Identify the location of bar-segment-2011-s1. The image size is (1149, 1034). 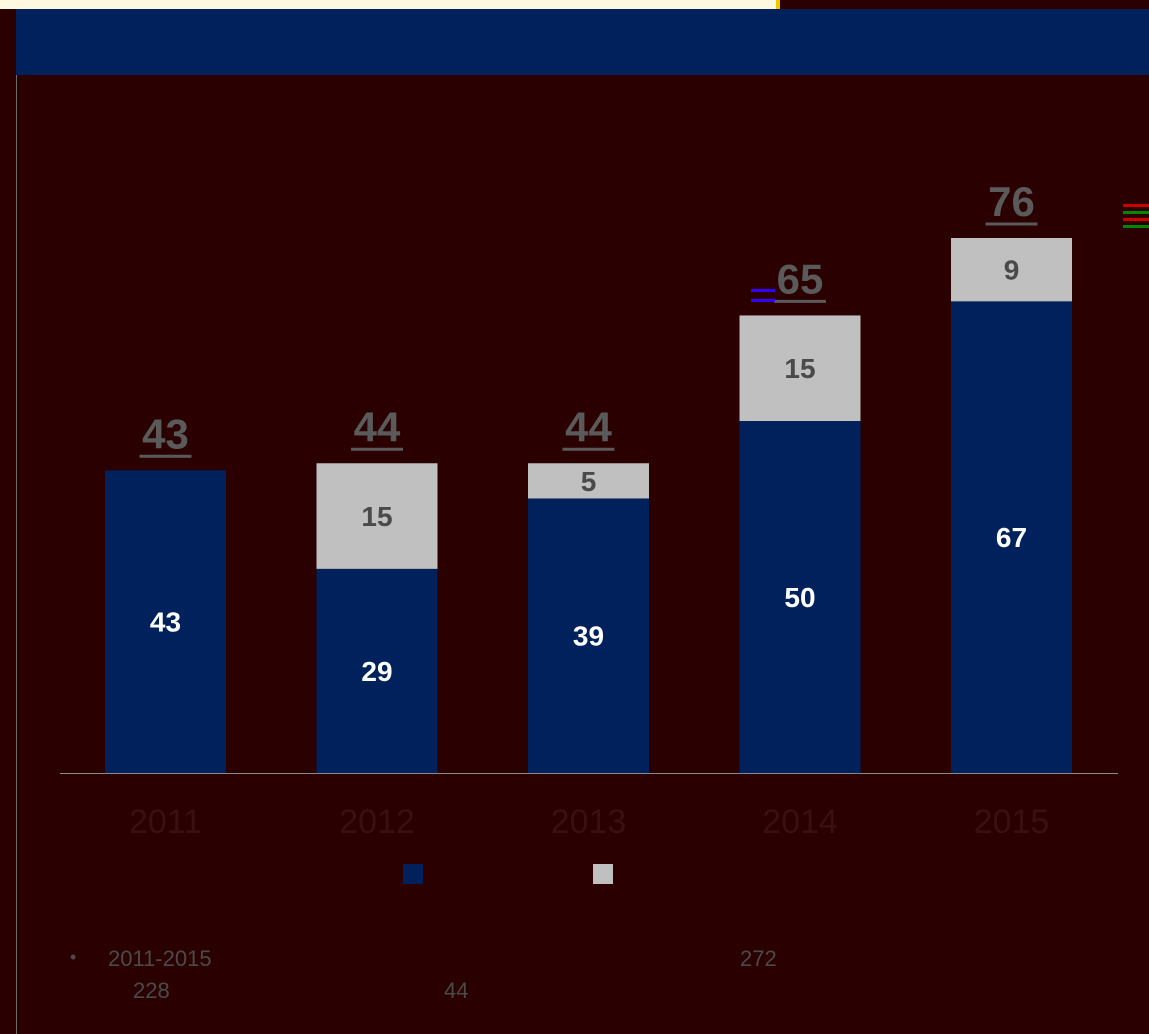
(165, 621).